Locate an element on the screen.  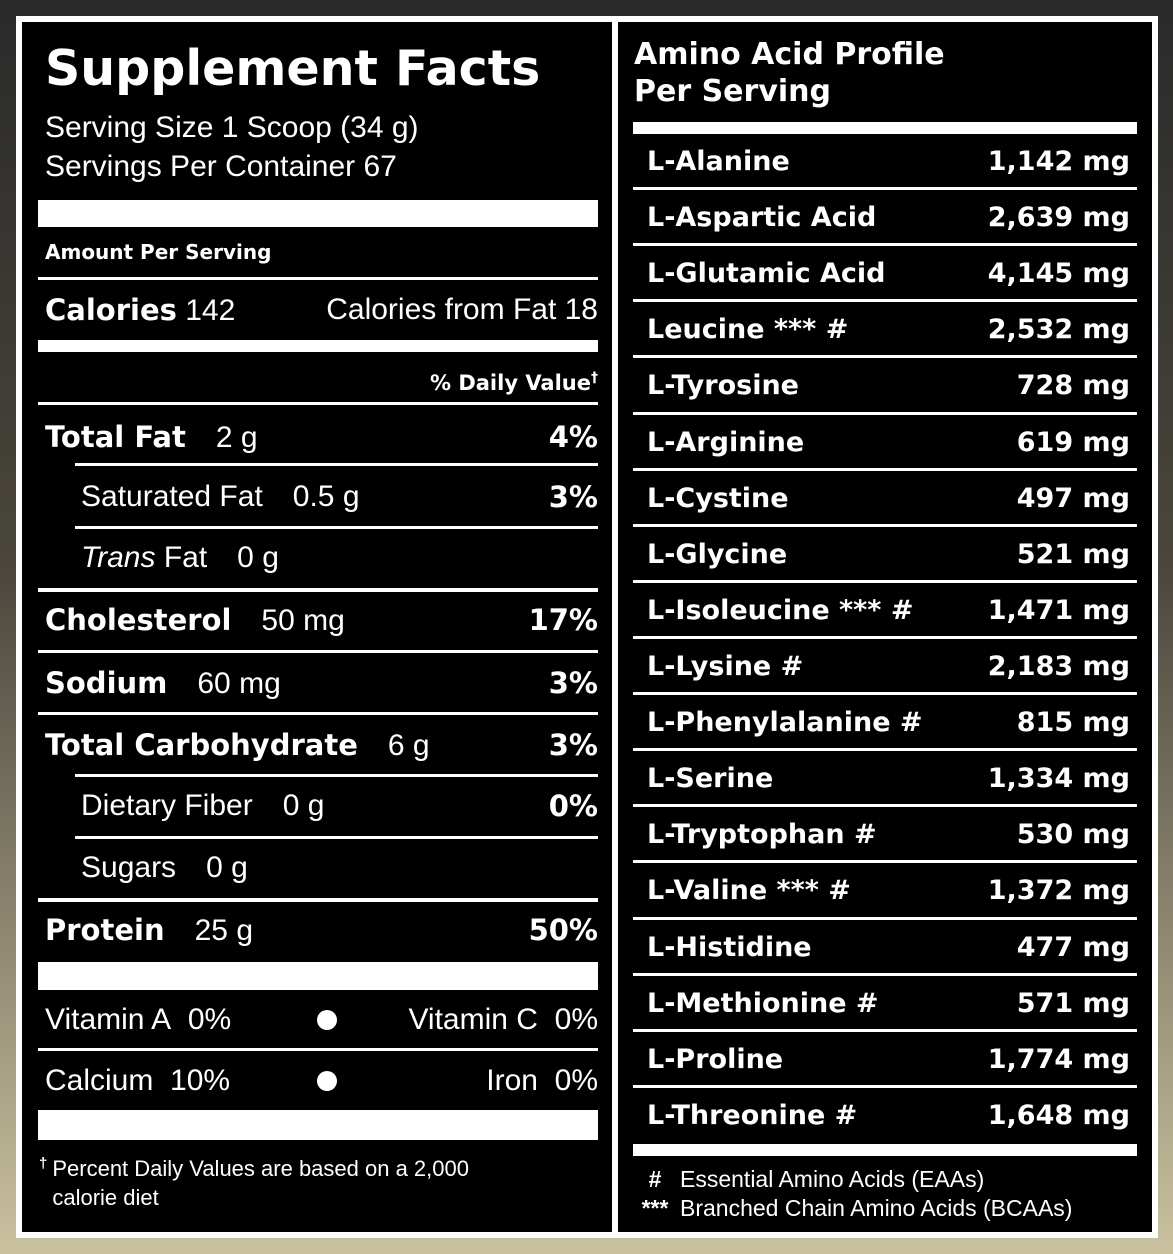
nutrient-amount: 50 mg is located at coordinates (303, 620).